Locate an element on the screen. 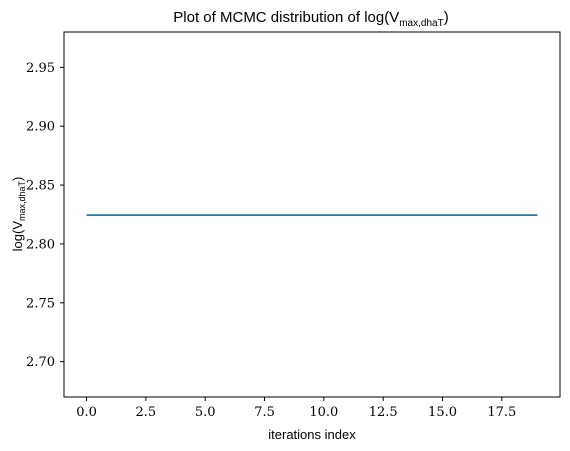 This screenshot has width=570, height=451. x-tick-label: 0.0 is located at coordinates (86, 412).